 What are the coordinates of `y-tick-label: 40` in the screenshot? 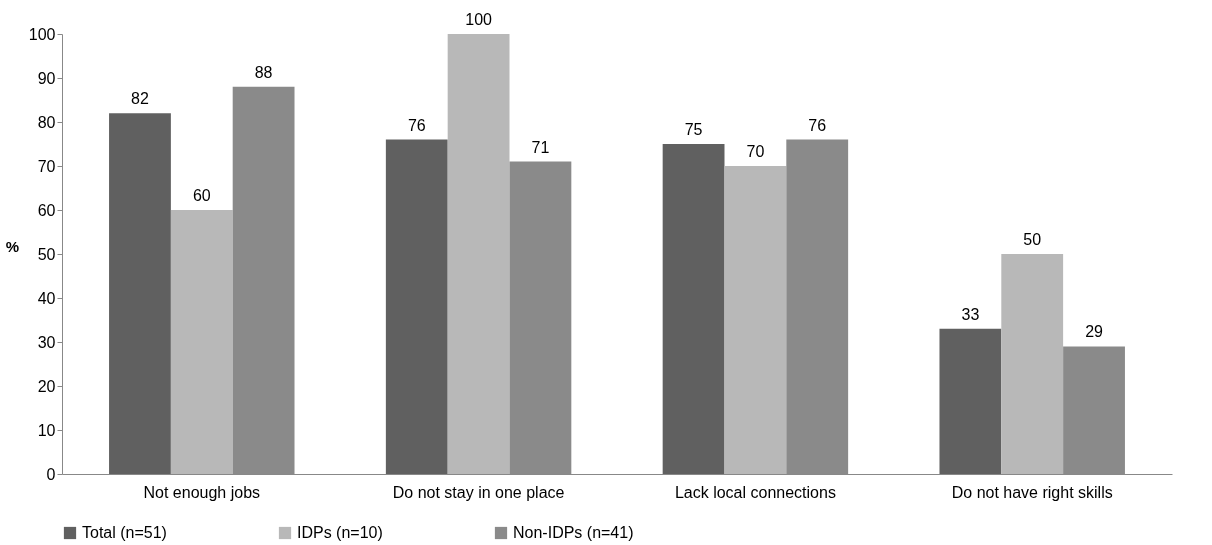 It's located at (46, 298).